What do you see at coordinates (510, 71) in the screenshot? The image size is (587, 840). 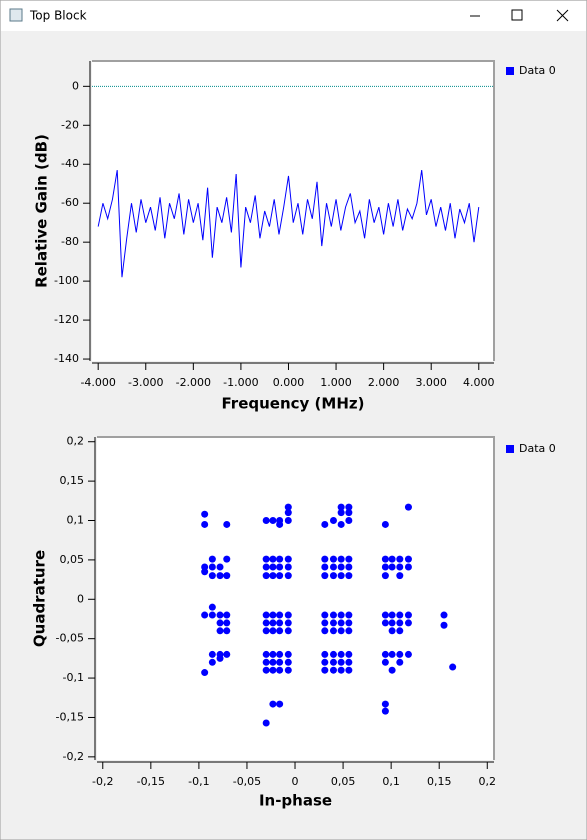 I see `legend-swatch` at bounding box center [510, 71].